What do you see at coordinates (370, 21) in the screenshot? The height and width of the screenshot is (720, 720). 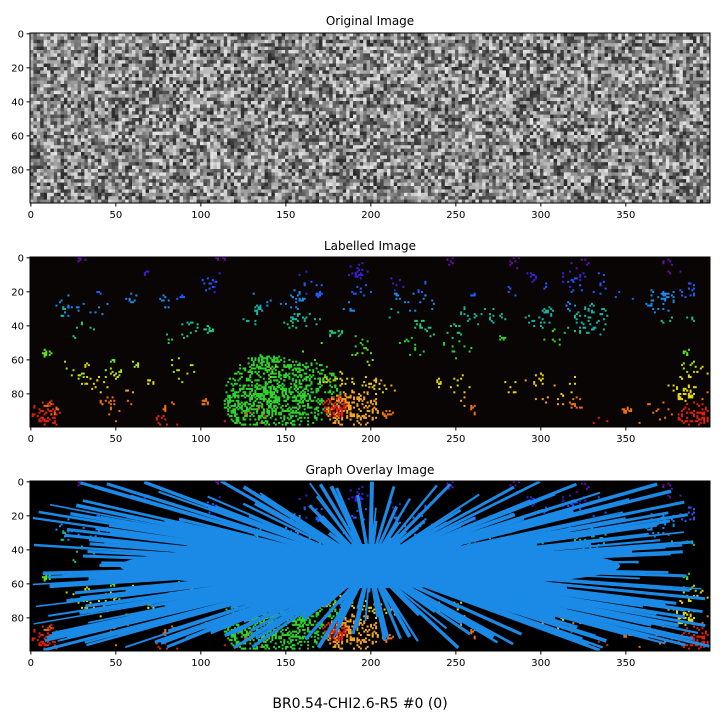 I see `panel-title-original: Original Image` at bounding box center [370, 21].